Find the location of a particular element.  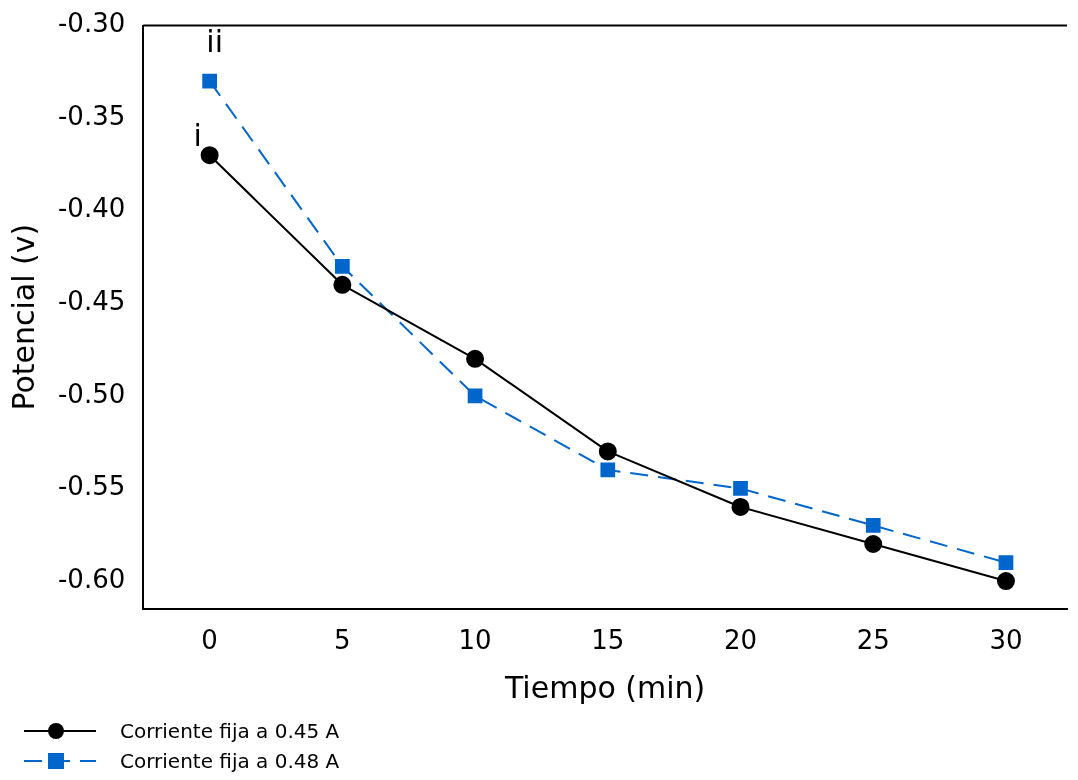

y-tick-label: -0.45 is located at coordinates (91, 301).